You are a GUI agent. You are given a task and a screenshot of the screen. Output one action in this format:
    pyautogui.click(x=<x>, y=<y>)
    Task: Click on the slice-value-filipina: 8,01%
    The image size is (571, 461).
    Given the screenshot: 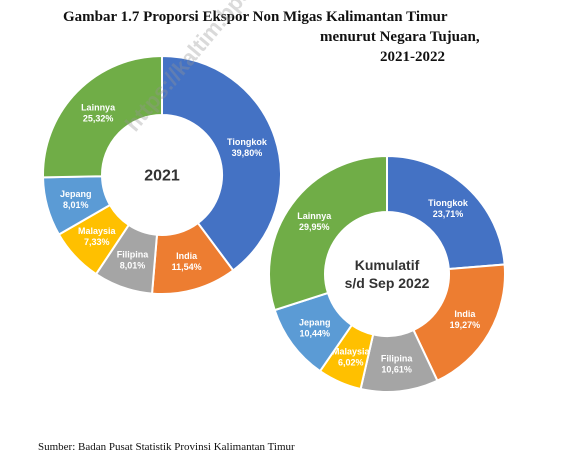 What is the action you would take?
    pyautogui.click(x=133, y=266)
    